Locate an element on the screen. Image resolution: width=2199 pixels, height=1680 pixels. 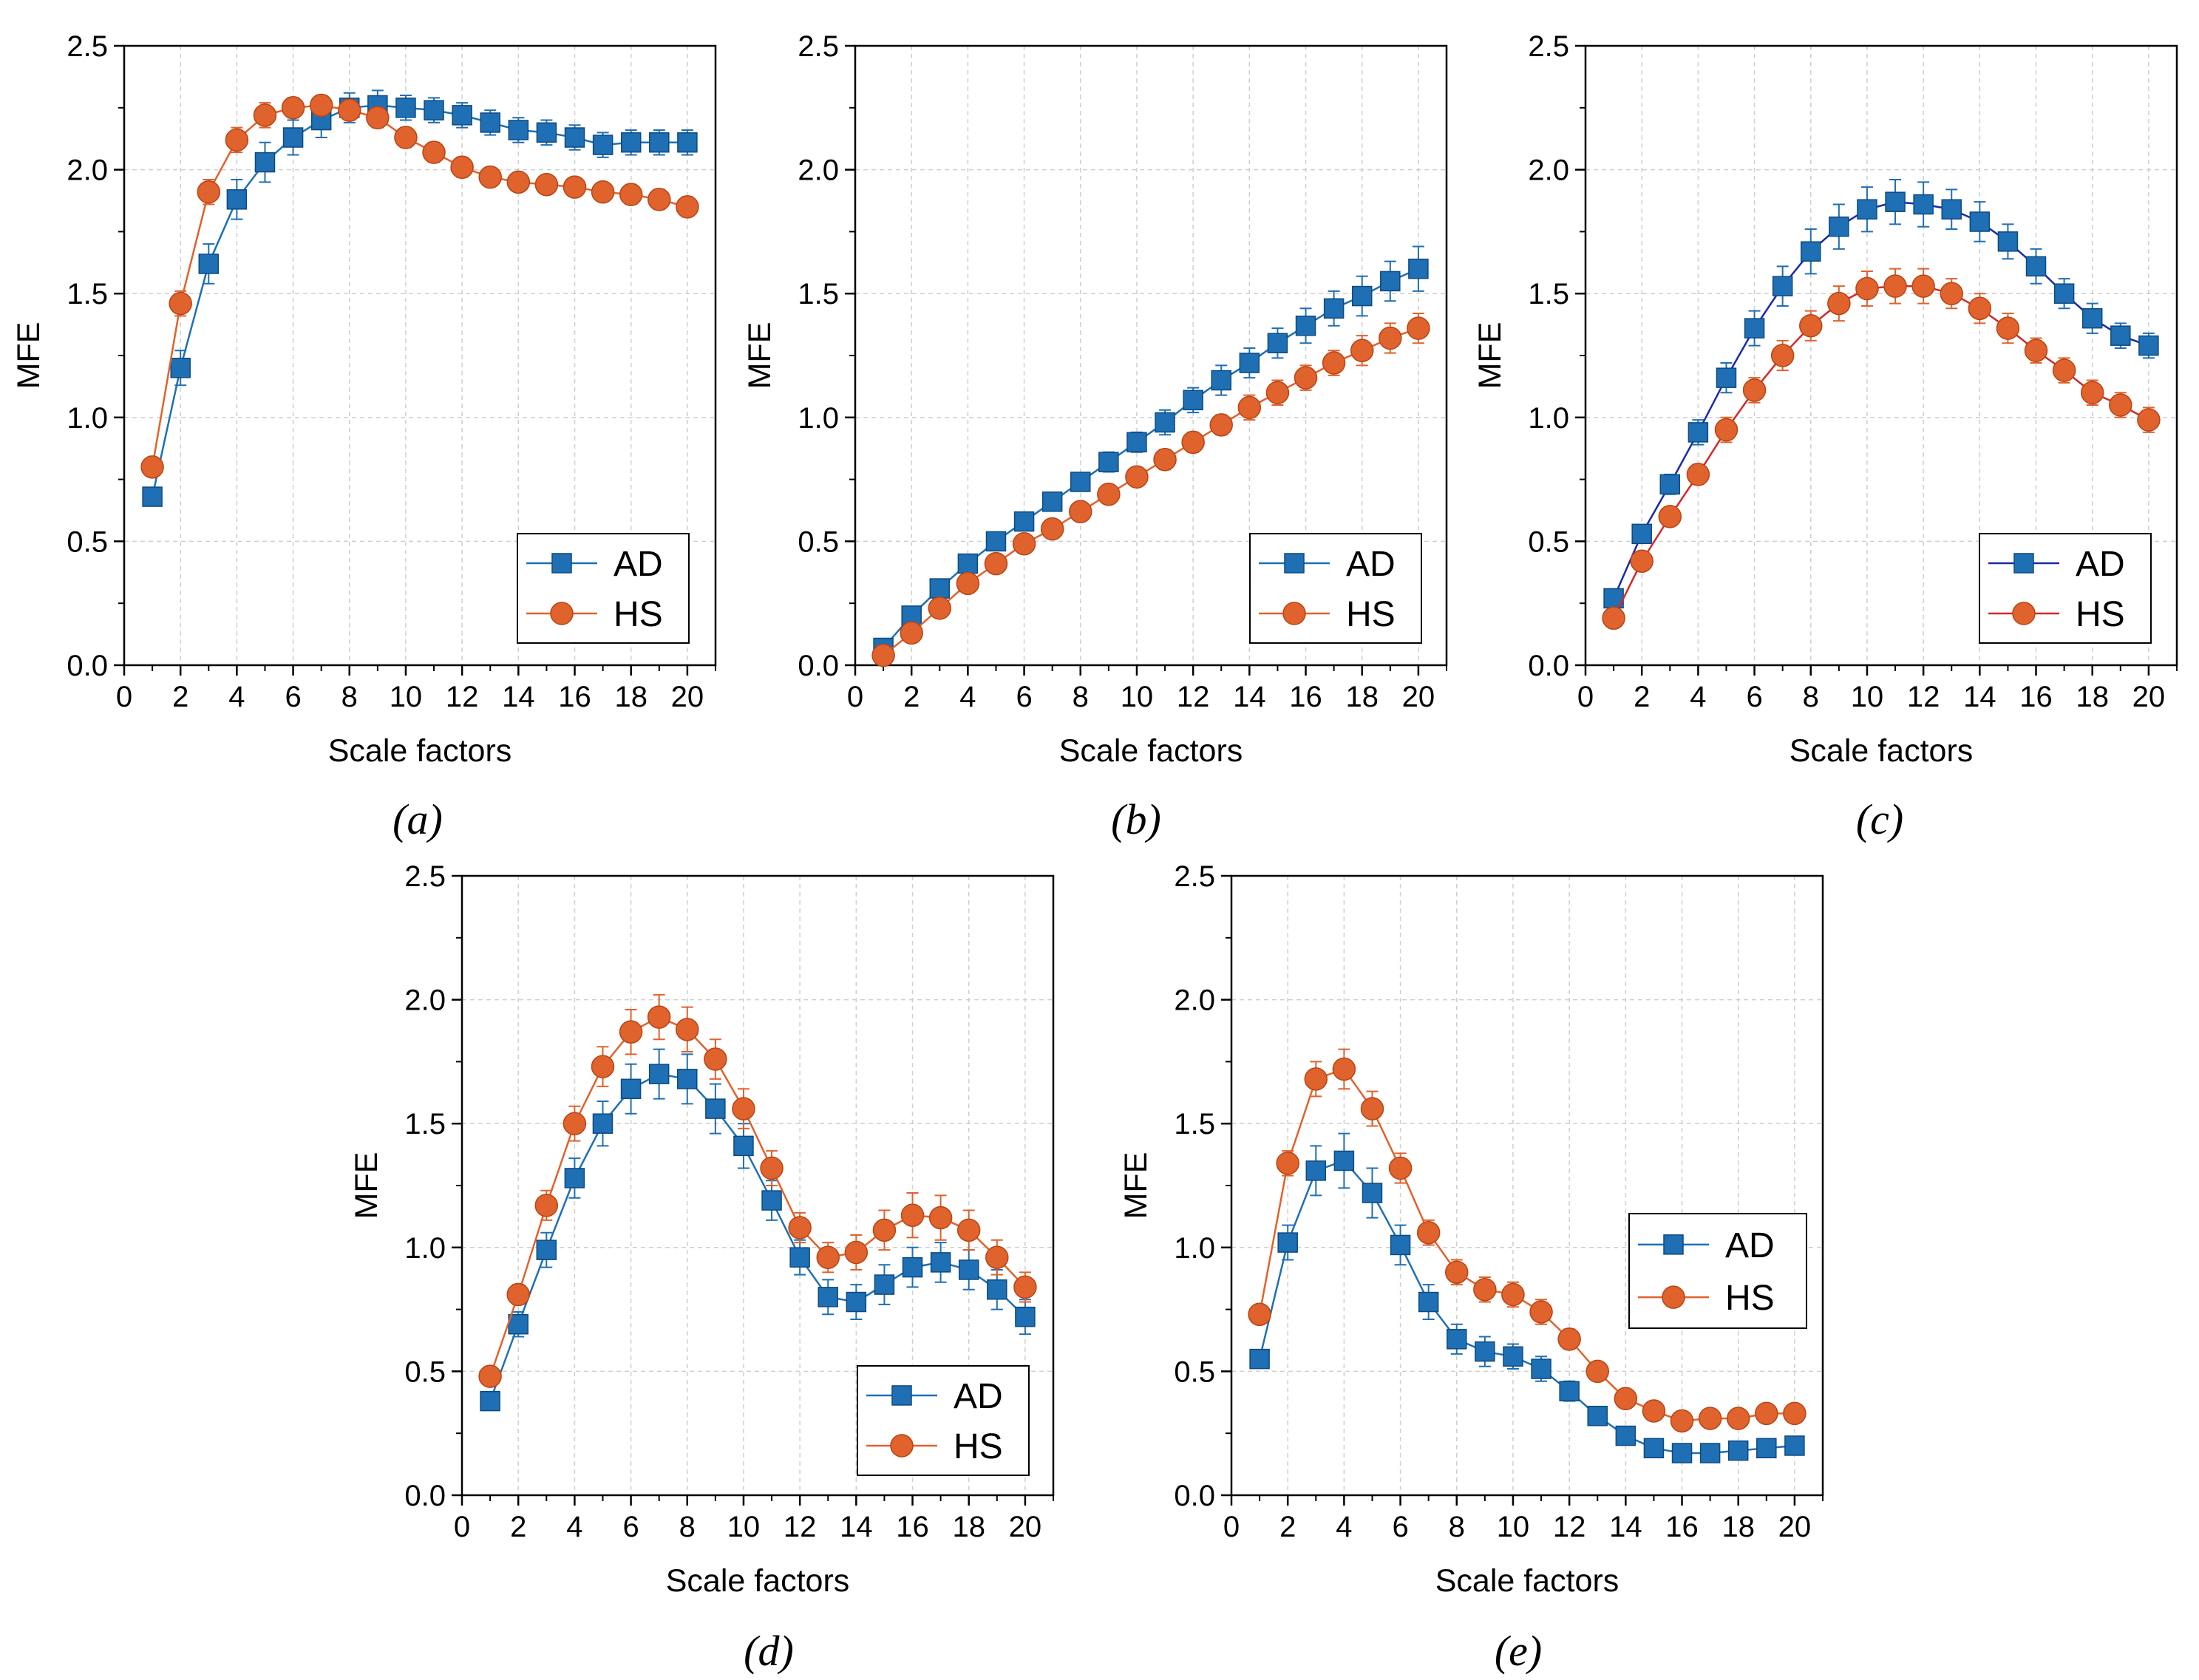
series-ad is located at coordinates (1151, 452).